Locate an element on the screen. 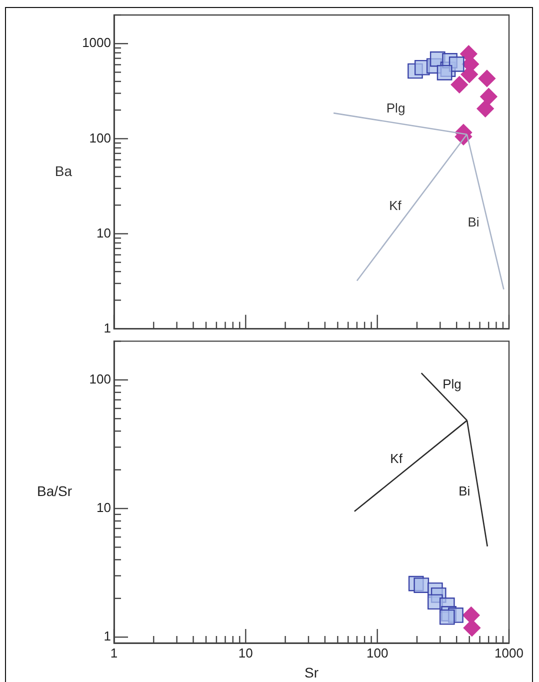 The width and height of the screenshot is (539, 682). x-axis-title: Sr is located at coordinates (311, 672).